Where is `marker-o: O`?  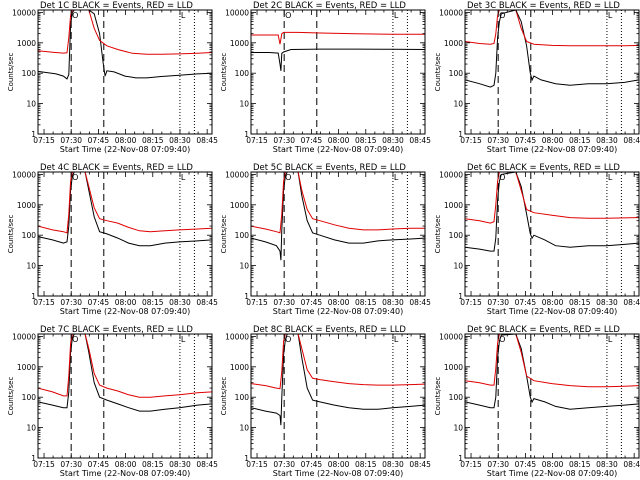
marker-o: O is located at coordinates (288, 177).